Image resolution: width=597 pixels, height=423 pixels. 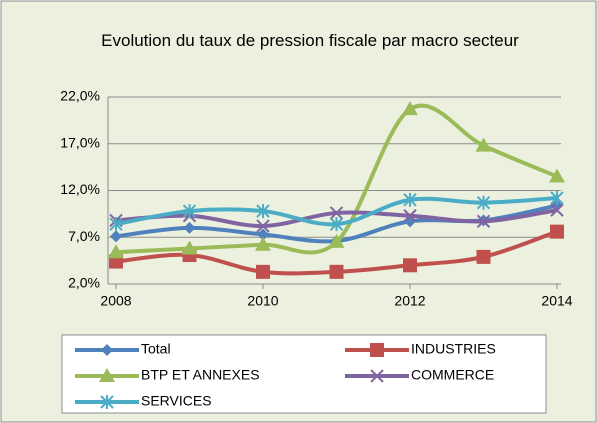 What do you see at coordinates (115, 301) in the screenshot?
I see `x-tick-label: 2008` at bounding box center [115, 301].